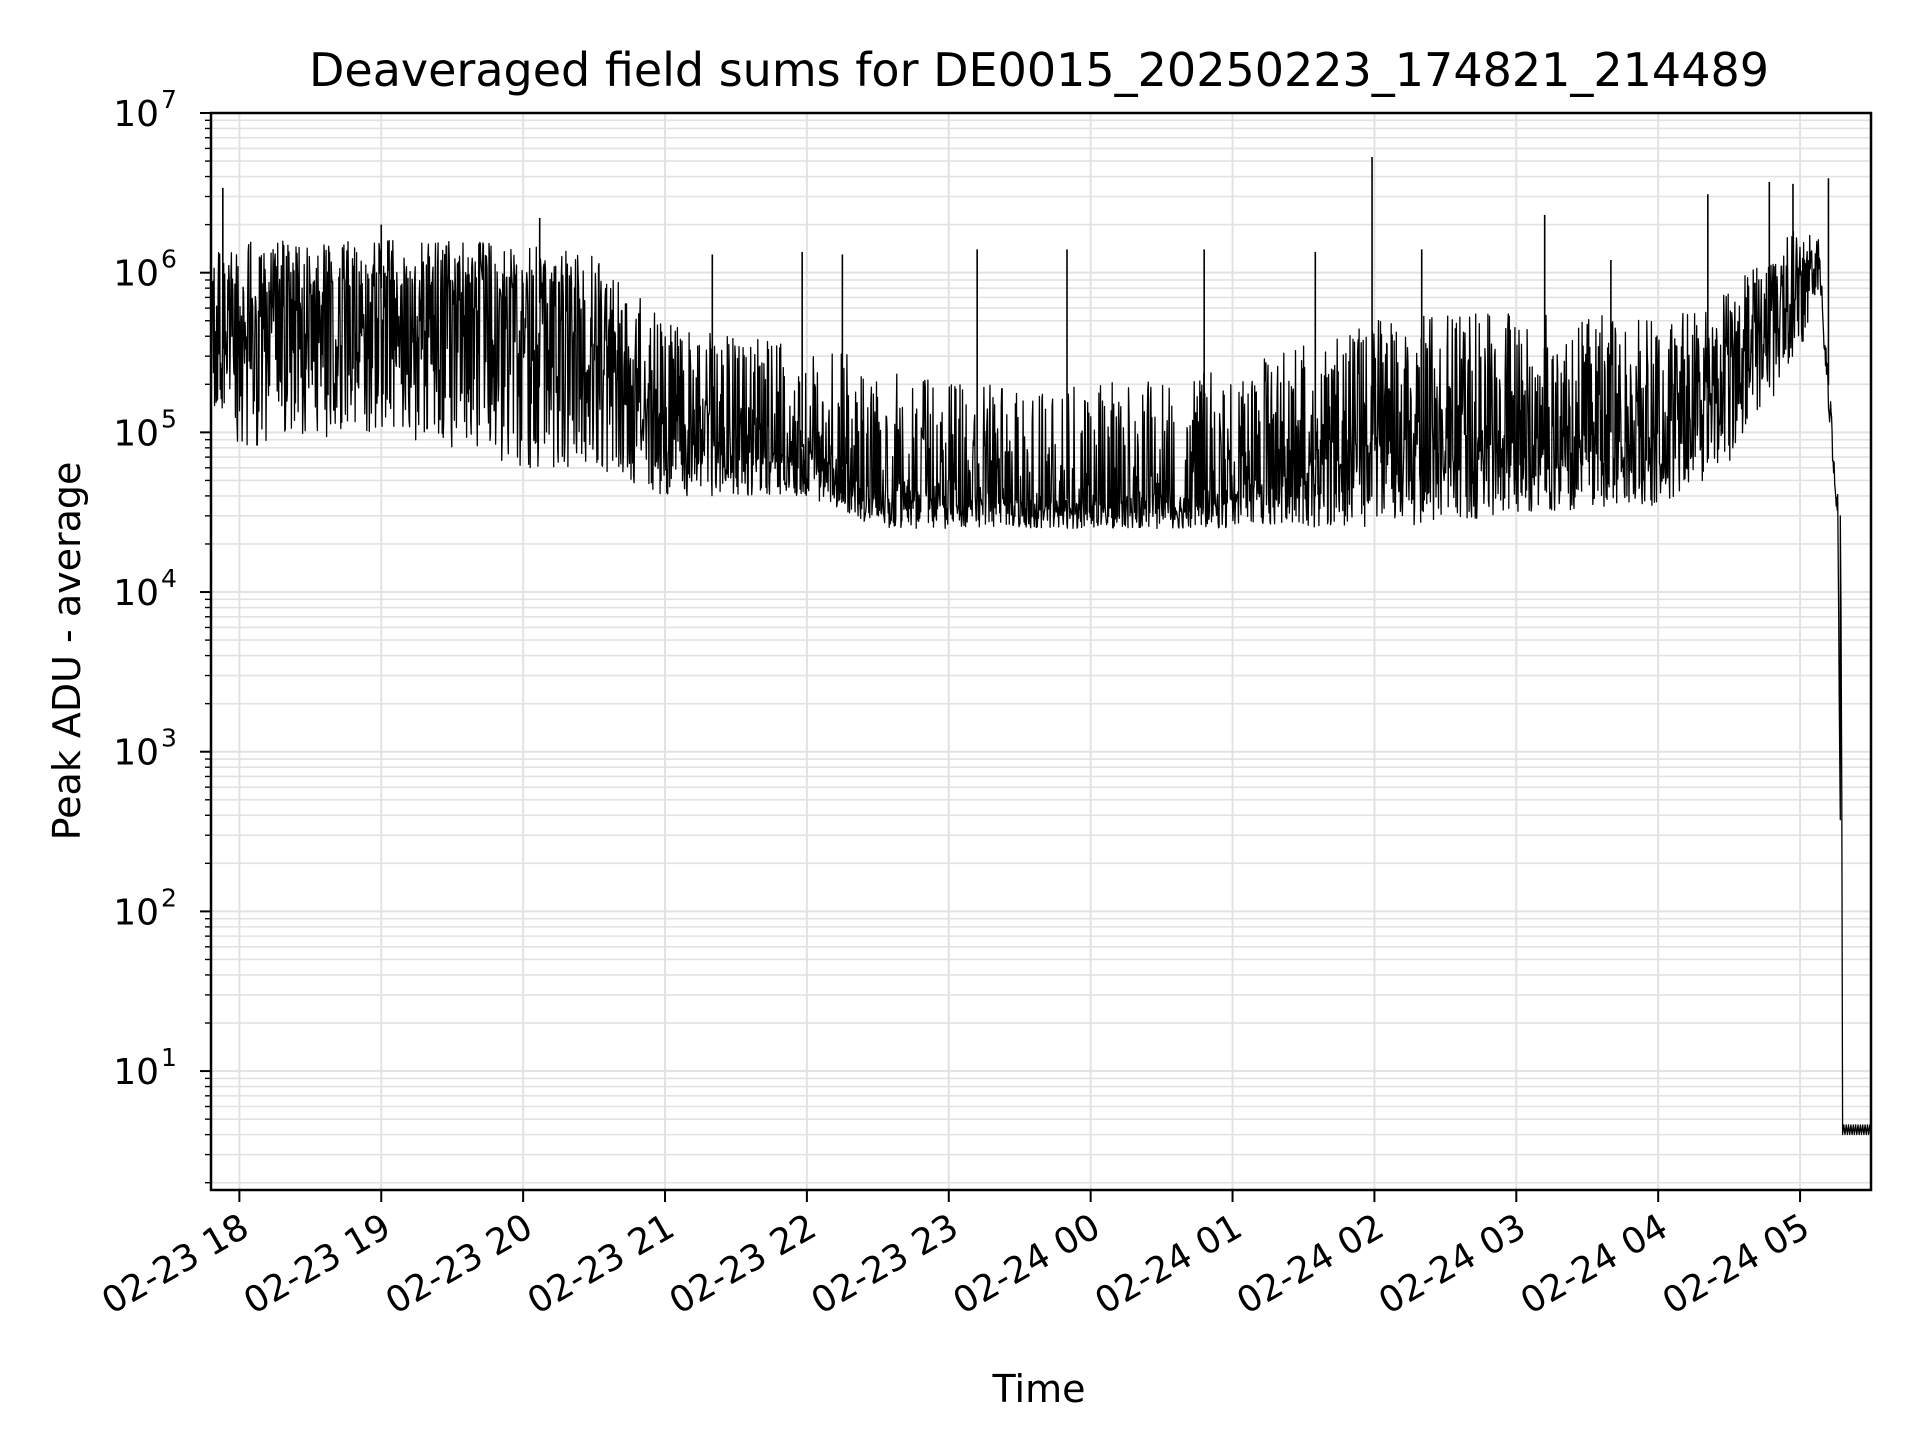  I want to click on y-tick-exponent: 2, so click(169, 897).